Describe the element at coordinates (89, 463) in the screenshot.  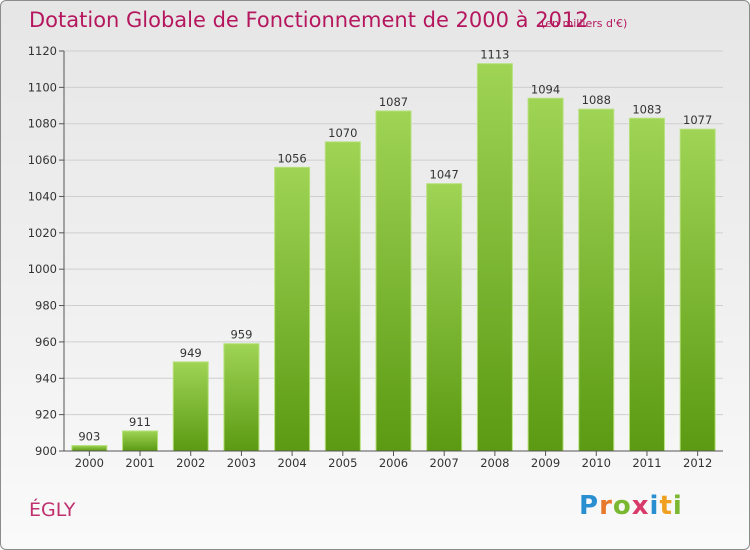
I see `x-tick-label-2000: 2000` at that location.